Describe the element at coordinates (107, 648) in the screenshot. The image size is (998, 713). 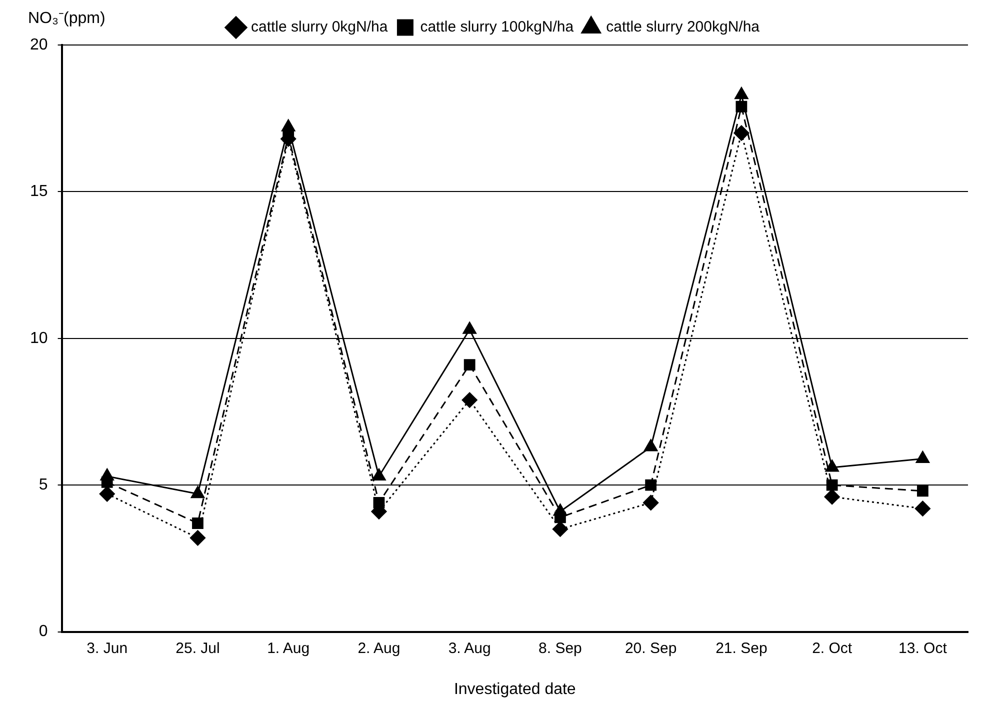
I see `x-tick-label: 3. Jun` at that location.